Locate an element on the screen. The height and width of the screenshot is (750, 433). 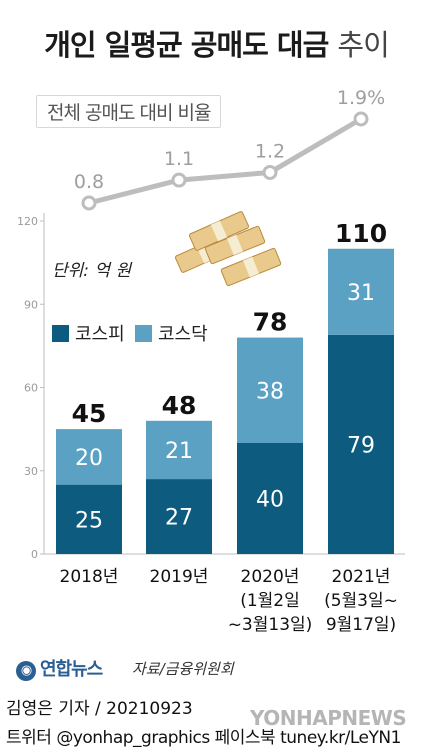
ratio-value-label: 1.1 is located at coordinates (179, 159).